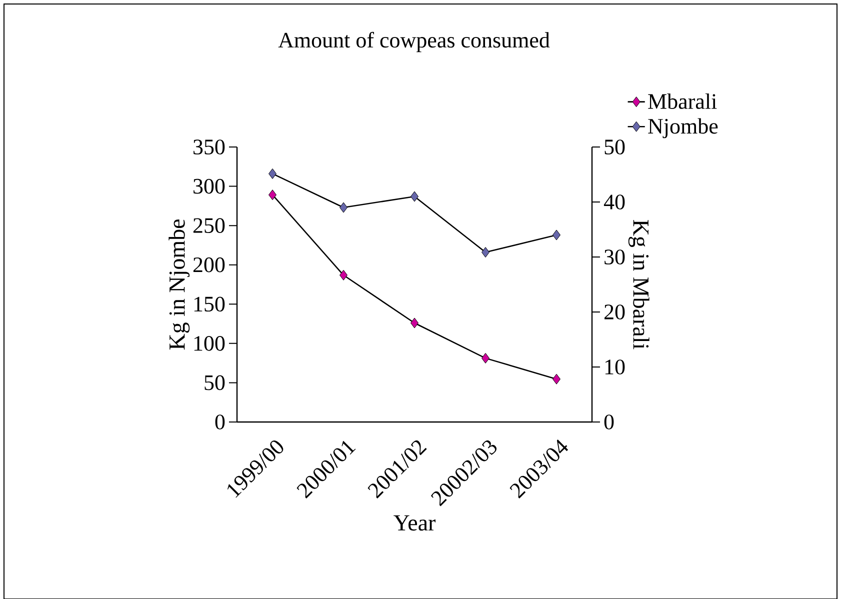 The height and width of the screenshot is (599, 841). I want to click on y2-tick-label: 30, so click(614, 256).